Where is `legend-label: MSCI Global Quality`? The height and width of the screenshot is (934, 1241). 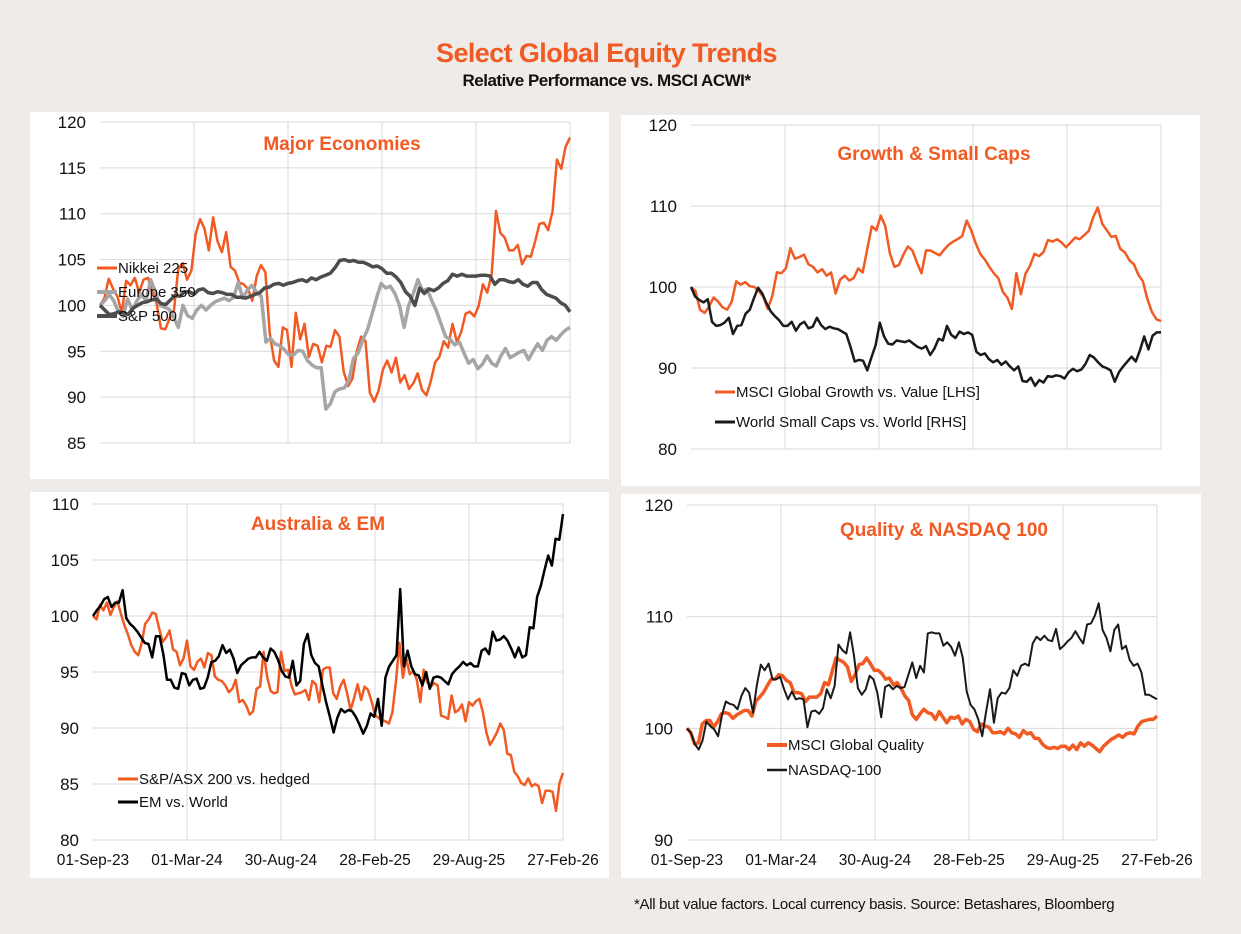
legend-label: MSCI Global Quality is located at coordinates (856, 745).